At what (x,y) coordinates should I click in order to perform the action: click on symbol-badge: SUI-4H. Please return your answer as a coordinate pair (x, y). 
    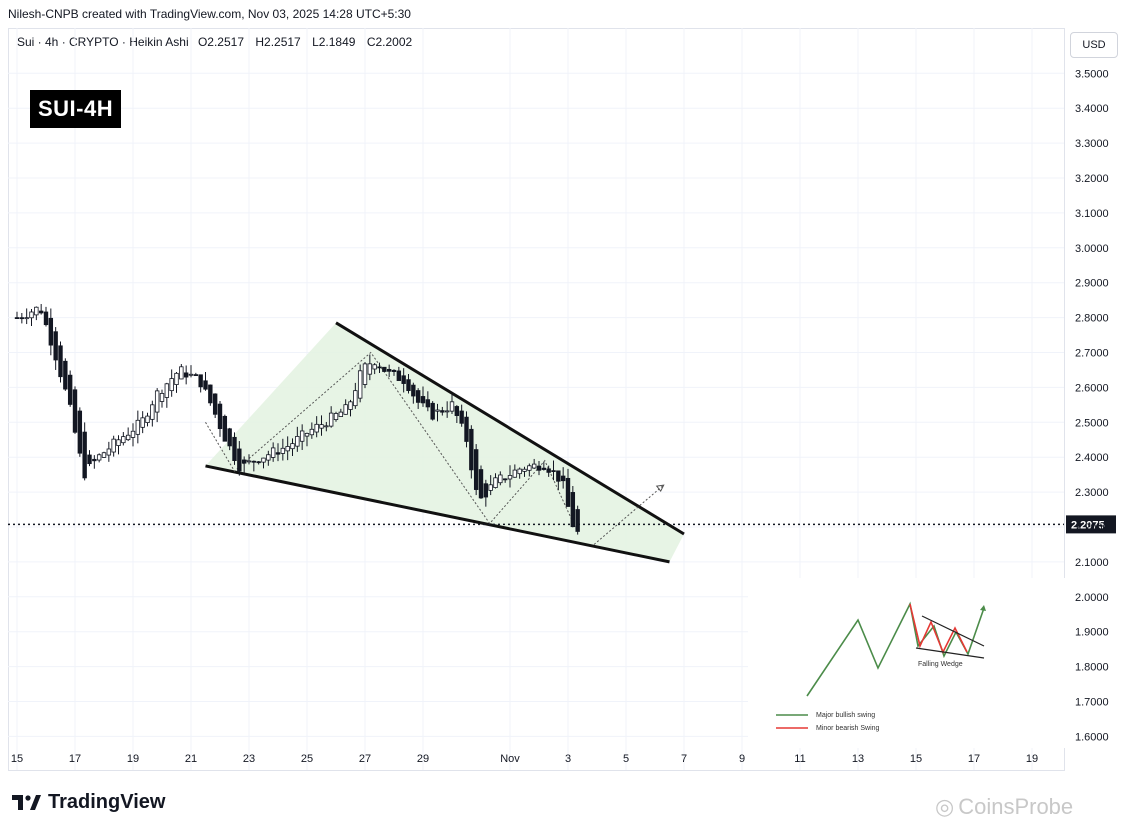
    Looking at the image, I should click on (76, 109).